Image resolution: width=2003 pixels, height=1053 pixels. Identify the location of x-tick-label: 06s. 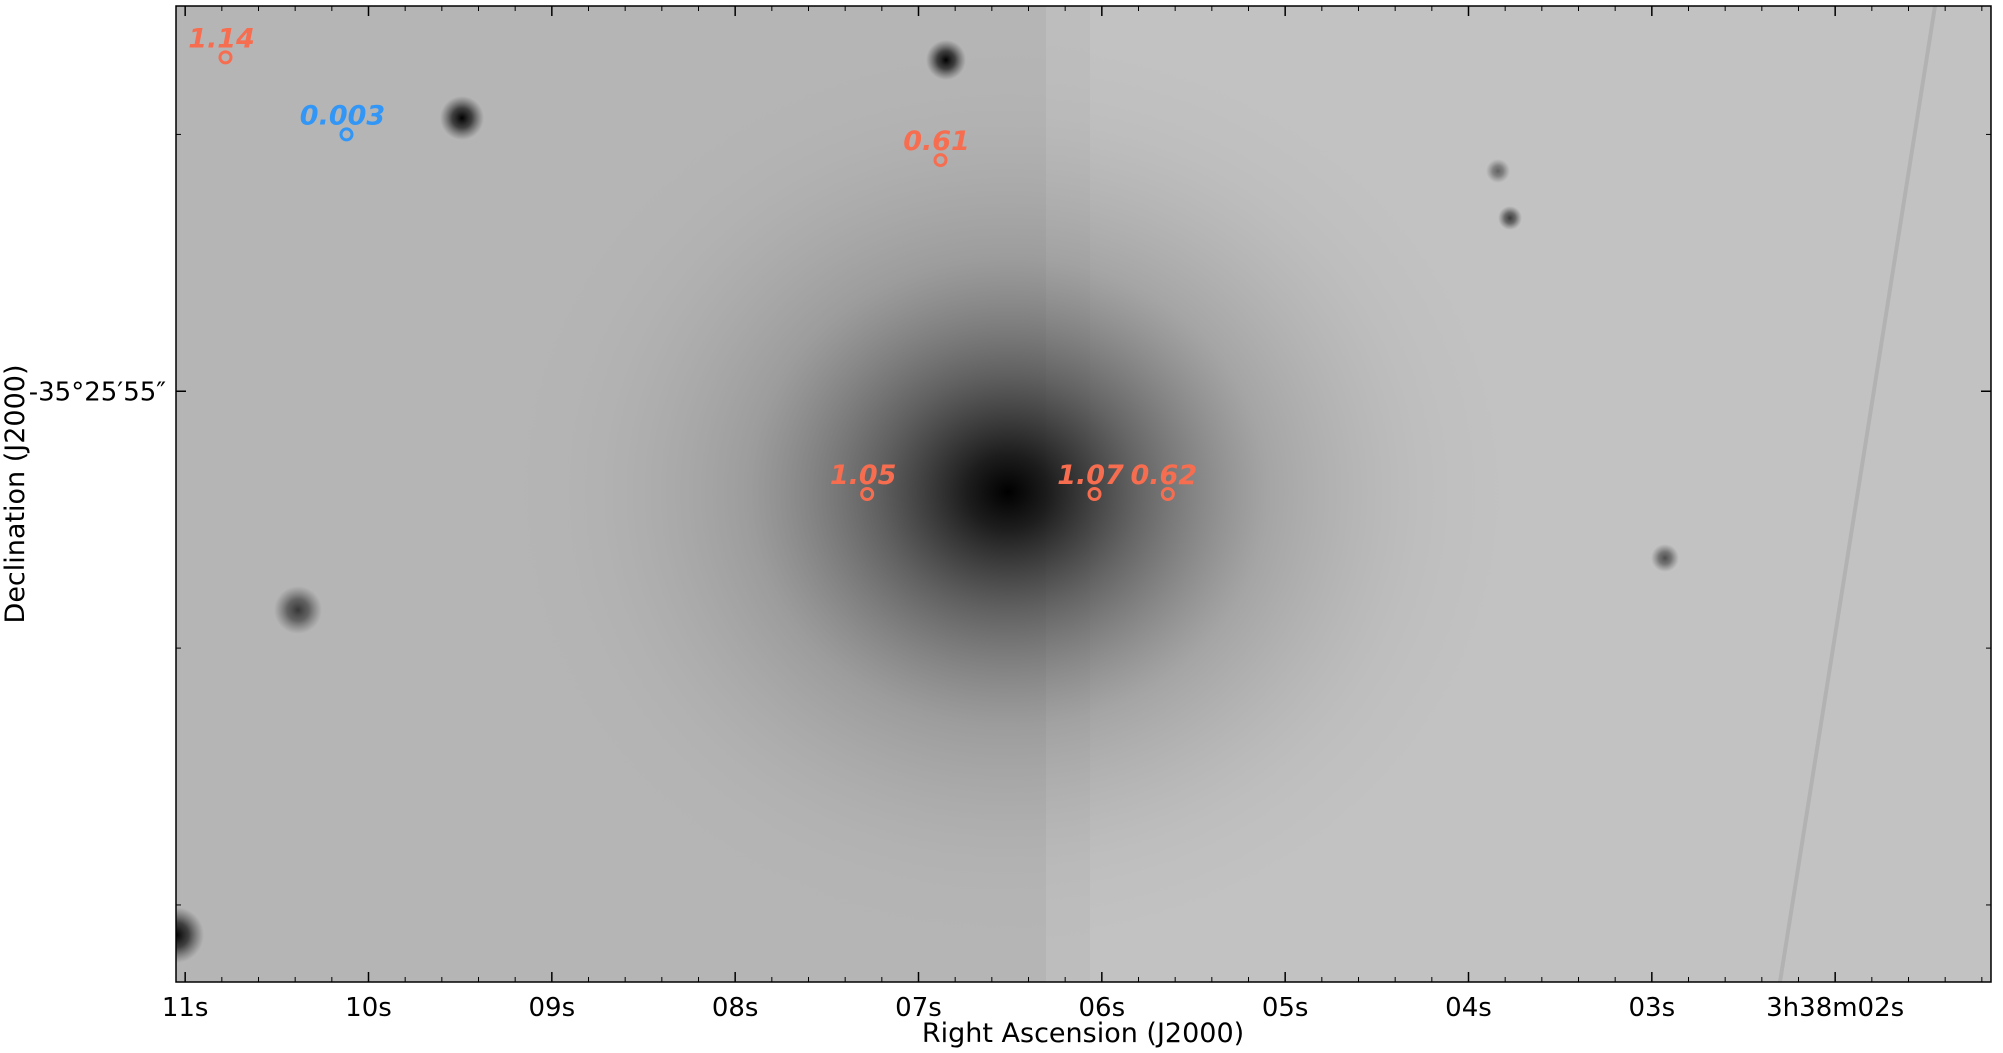
(1102, 1008).